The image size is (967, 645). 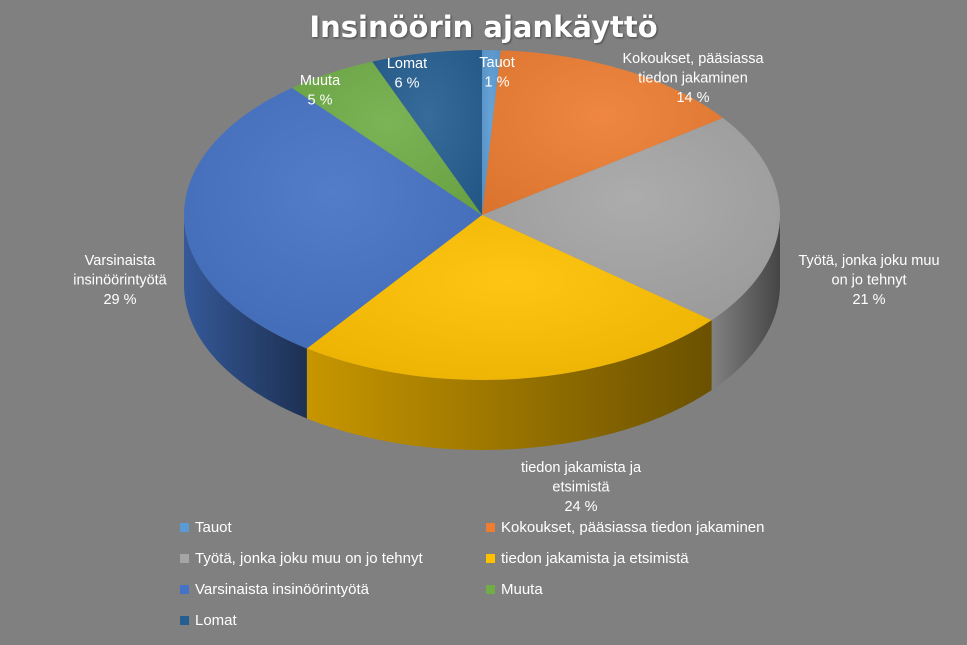 What do you see at coordinates (868, 280) in the screenshot?
I see `data-label-ty-t-jonka-joku-muu-on-jo-tehnyt: Työtä, jonka joku muu on jo tehnyt 21 %` at bounding box center [868, 280].